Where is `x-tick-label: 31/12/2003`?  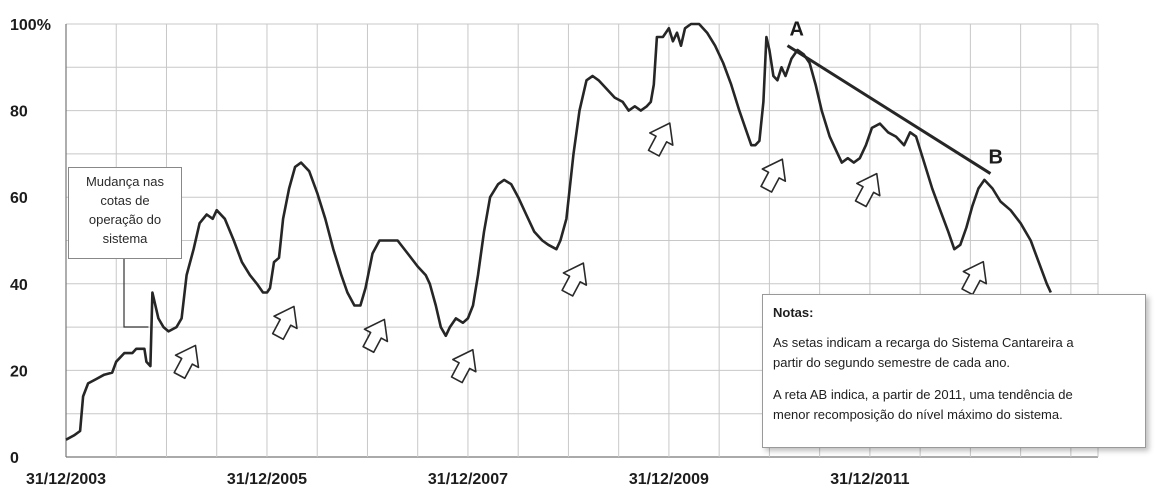
x-tick-label: 31/12/2003 is located at coordinates (66, 479).